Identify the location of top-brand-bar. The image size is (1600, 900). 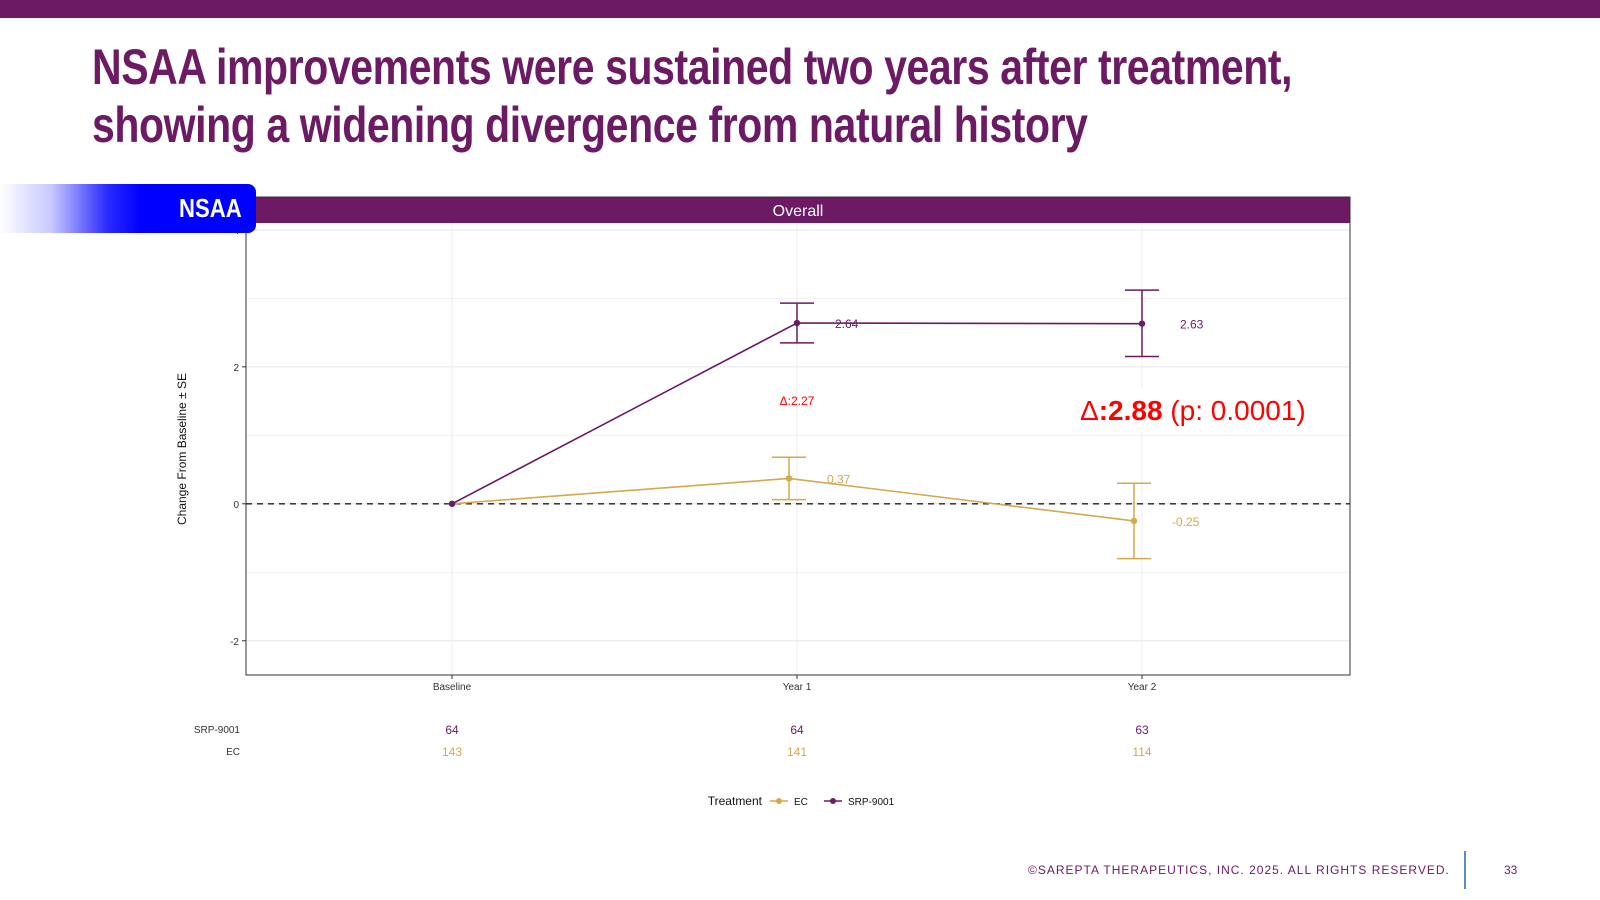
(800, 9).